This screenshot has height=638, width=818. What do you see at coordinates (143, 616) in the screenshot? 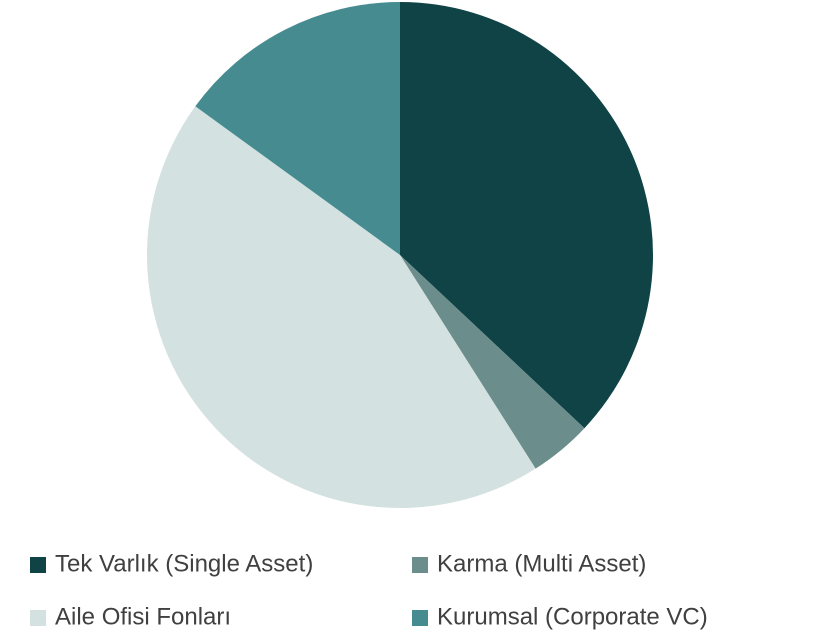
I see `legend-label: Aile Ofisi Fonları` at bounding box center [143, 616].